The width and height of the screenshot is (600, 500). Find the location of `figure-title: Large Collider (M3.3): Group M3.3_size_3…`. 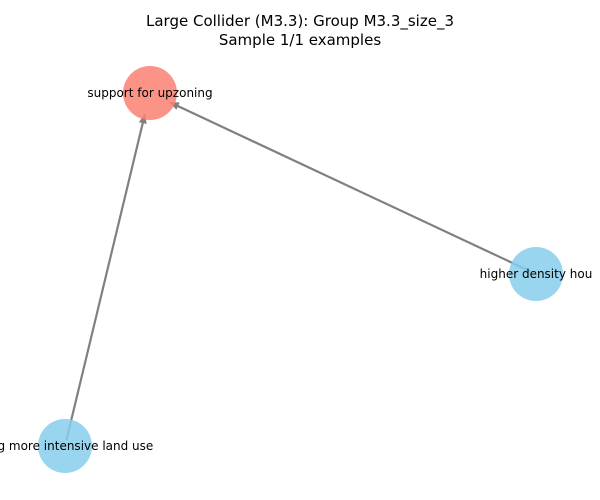

figure-title: Large Collider (M3.3): Group M3.3_size_3… is located at coordinates (300, 31).